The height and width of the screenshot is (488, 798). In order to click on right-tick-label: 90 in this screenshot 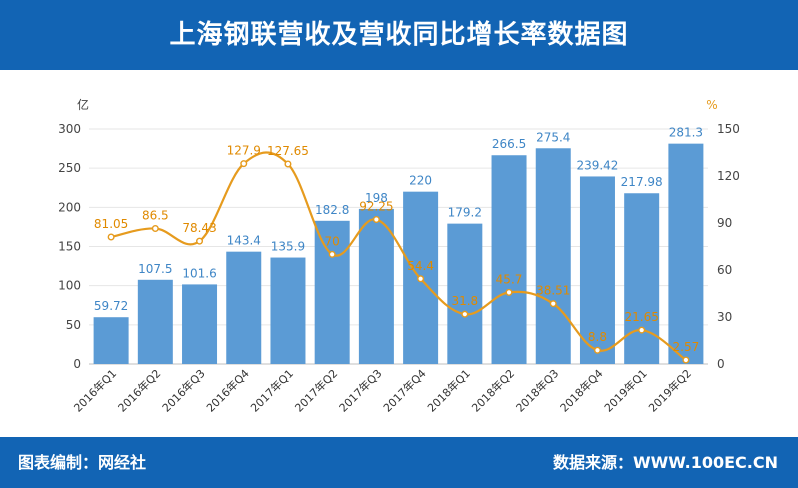, I will do `click(724, 223)`.